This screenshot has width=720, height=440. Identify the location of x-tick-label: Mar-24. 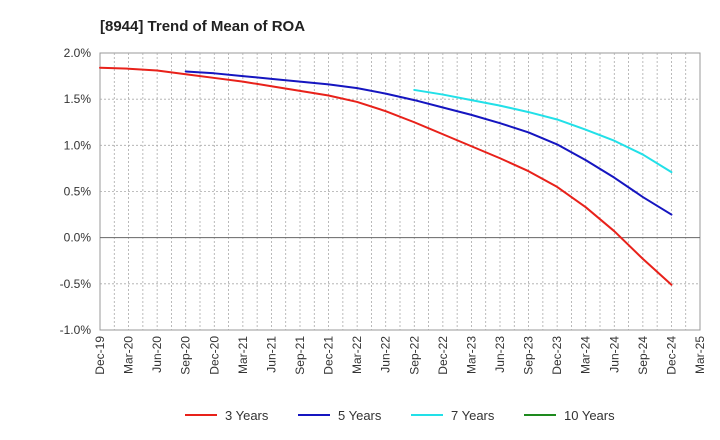
(586, 355).